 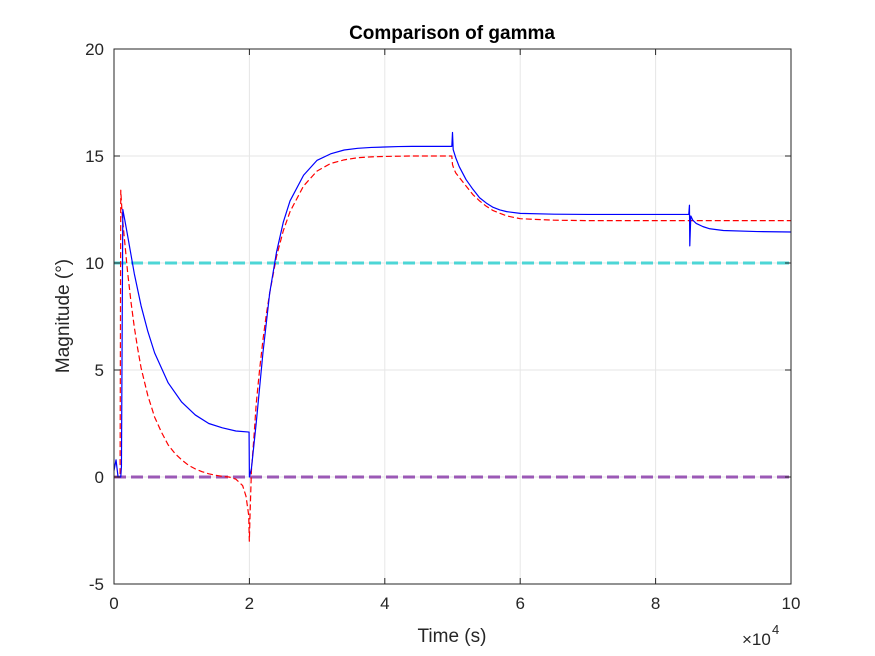 I want to click on x-tick-label: 10, so click(x=791, y=603).